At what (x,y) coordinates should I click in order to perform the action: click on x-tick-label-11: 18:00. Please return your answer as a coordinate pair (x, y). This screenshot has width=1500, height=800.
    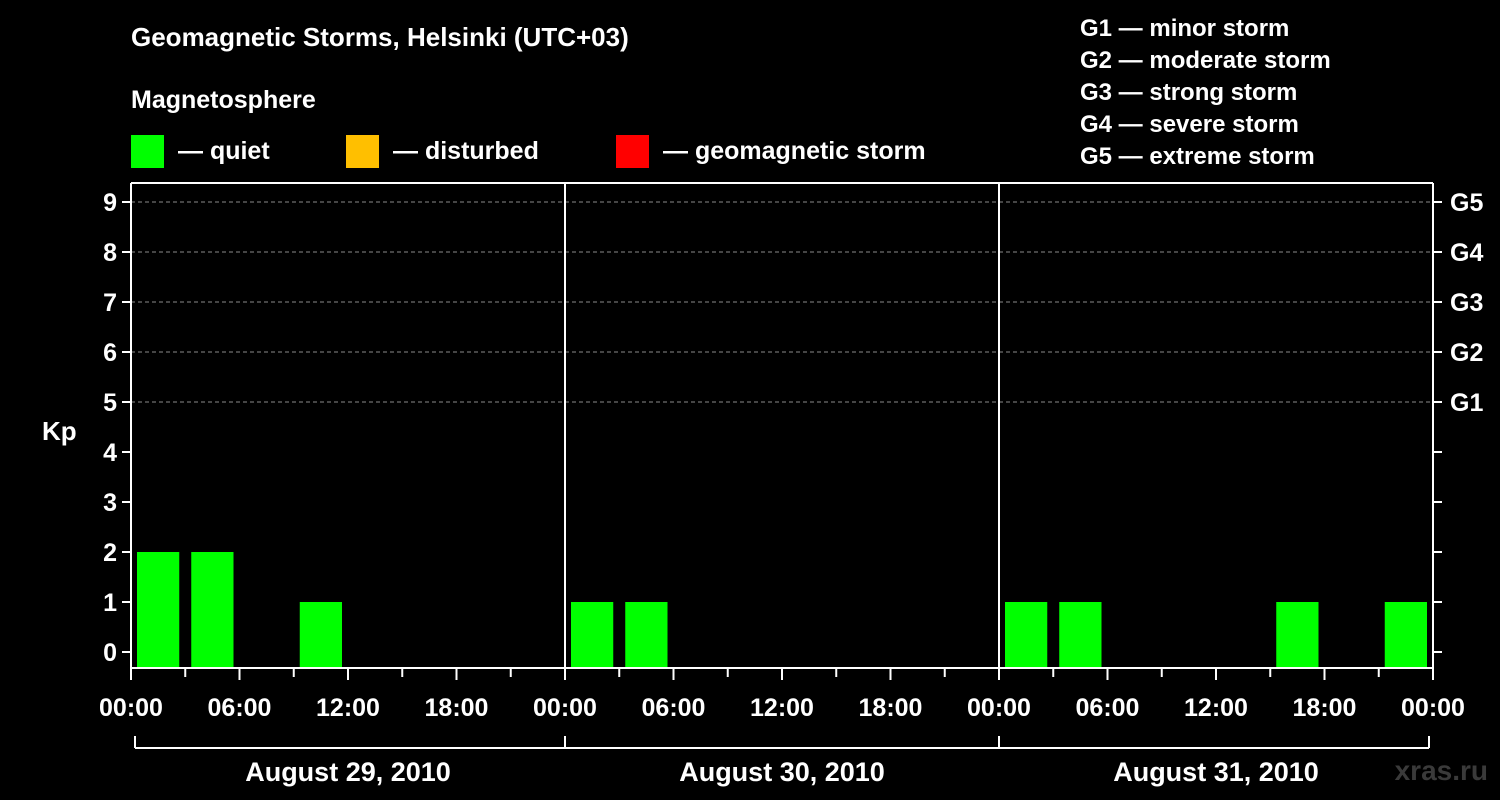
    Looking at the image, I should click on (1325, 708).